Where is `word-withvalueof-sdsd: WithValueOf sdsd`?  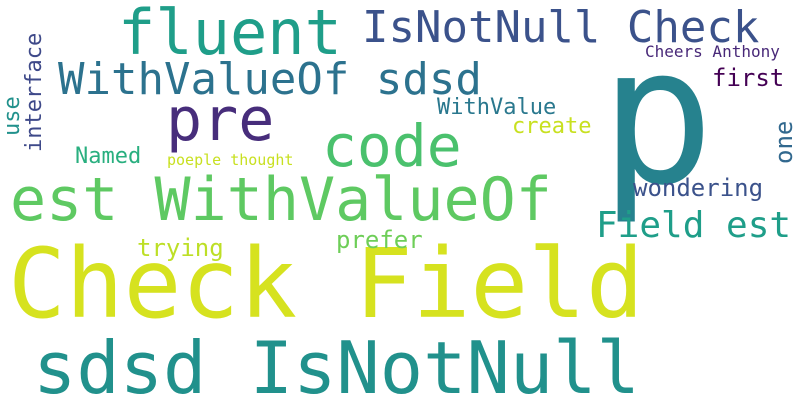
word-withvalueof-sdsd: WithValueOf sdsd is located at coordinates (270, 79).